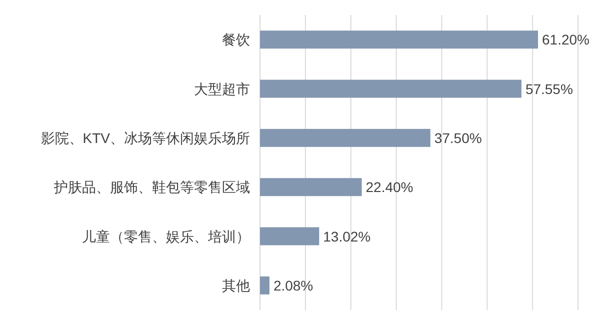  What do you see at coordinates (293, 285) in the screenshot?
I see `data-label: 2.08%` at bounding box center [293, 285].